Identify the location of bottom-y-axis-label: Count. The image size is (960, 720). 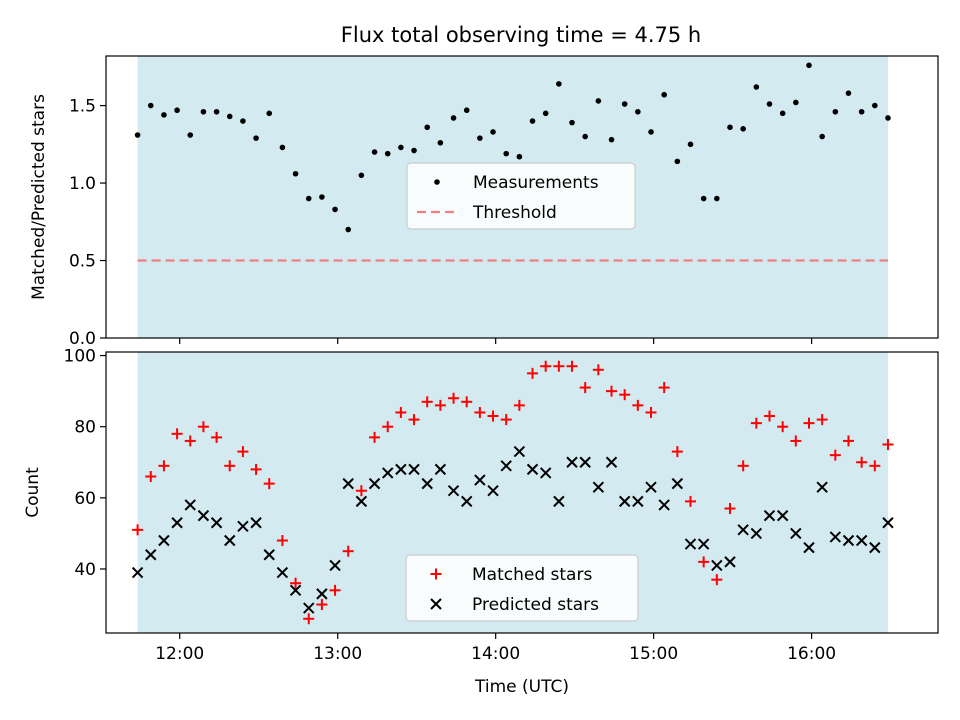
(33, 492).